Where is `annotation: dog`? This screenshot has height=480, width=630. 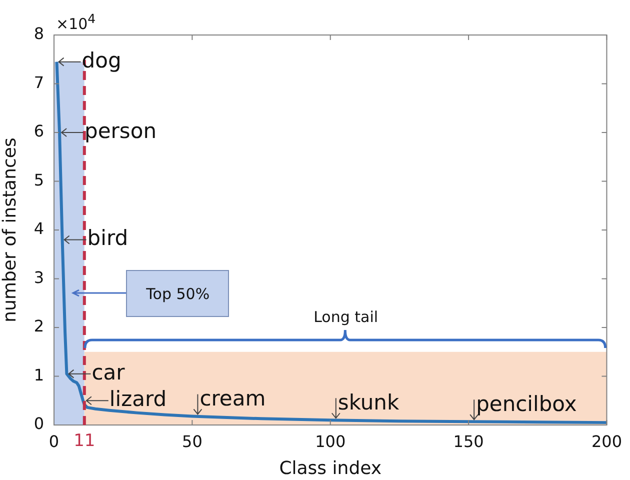 annotation: dog is located at coordinates (102, 60).